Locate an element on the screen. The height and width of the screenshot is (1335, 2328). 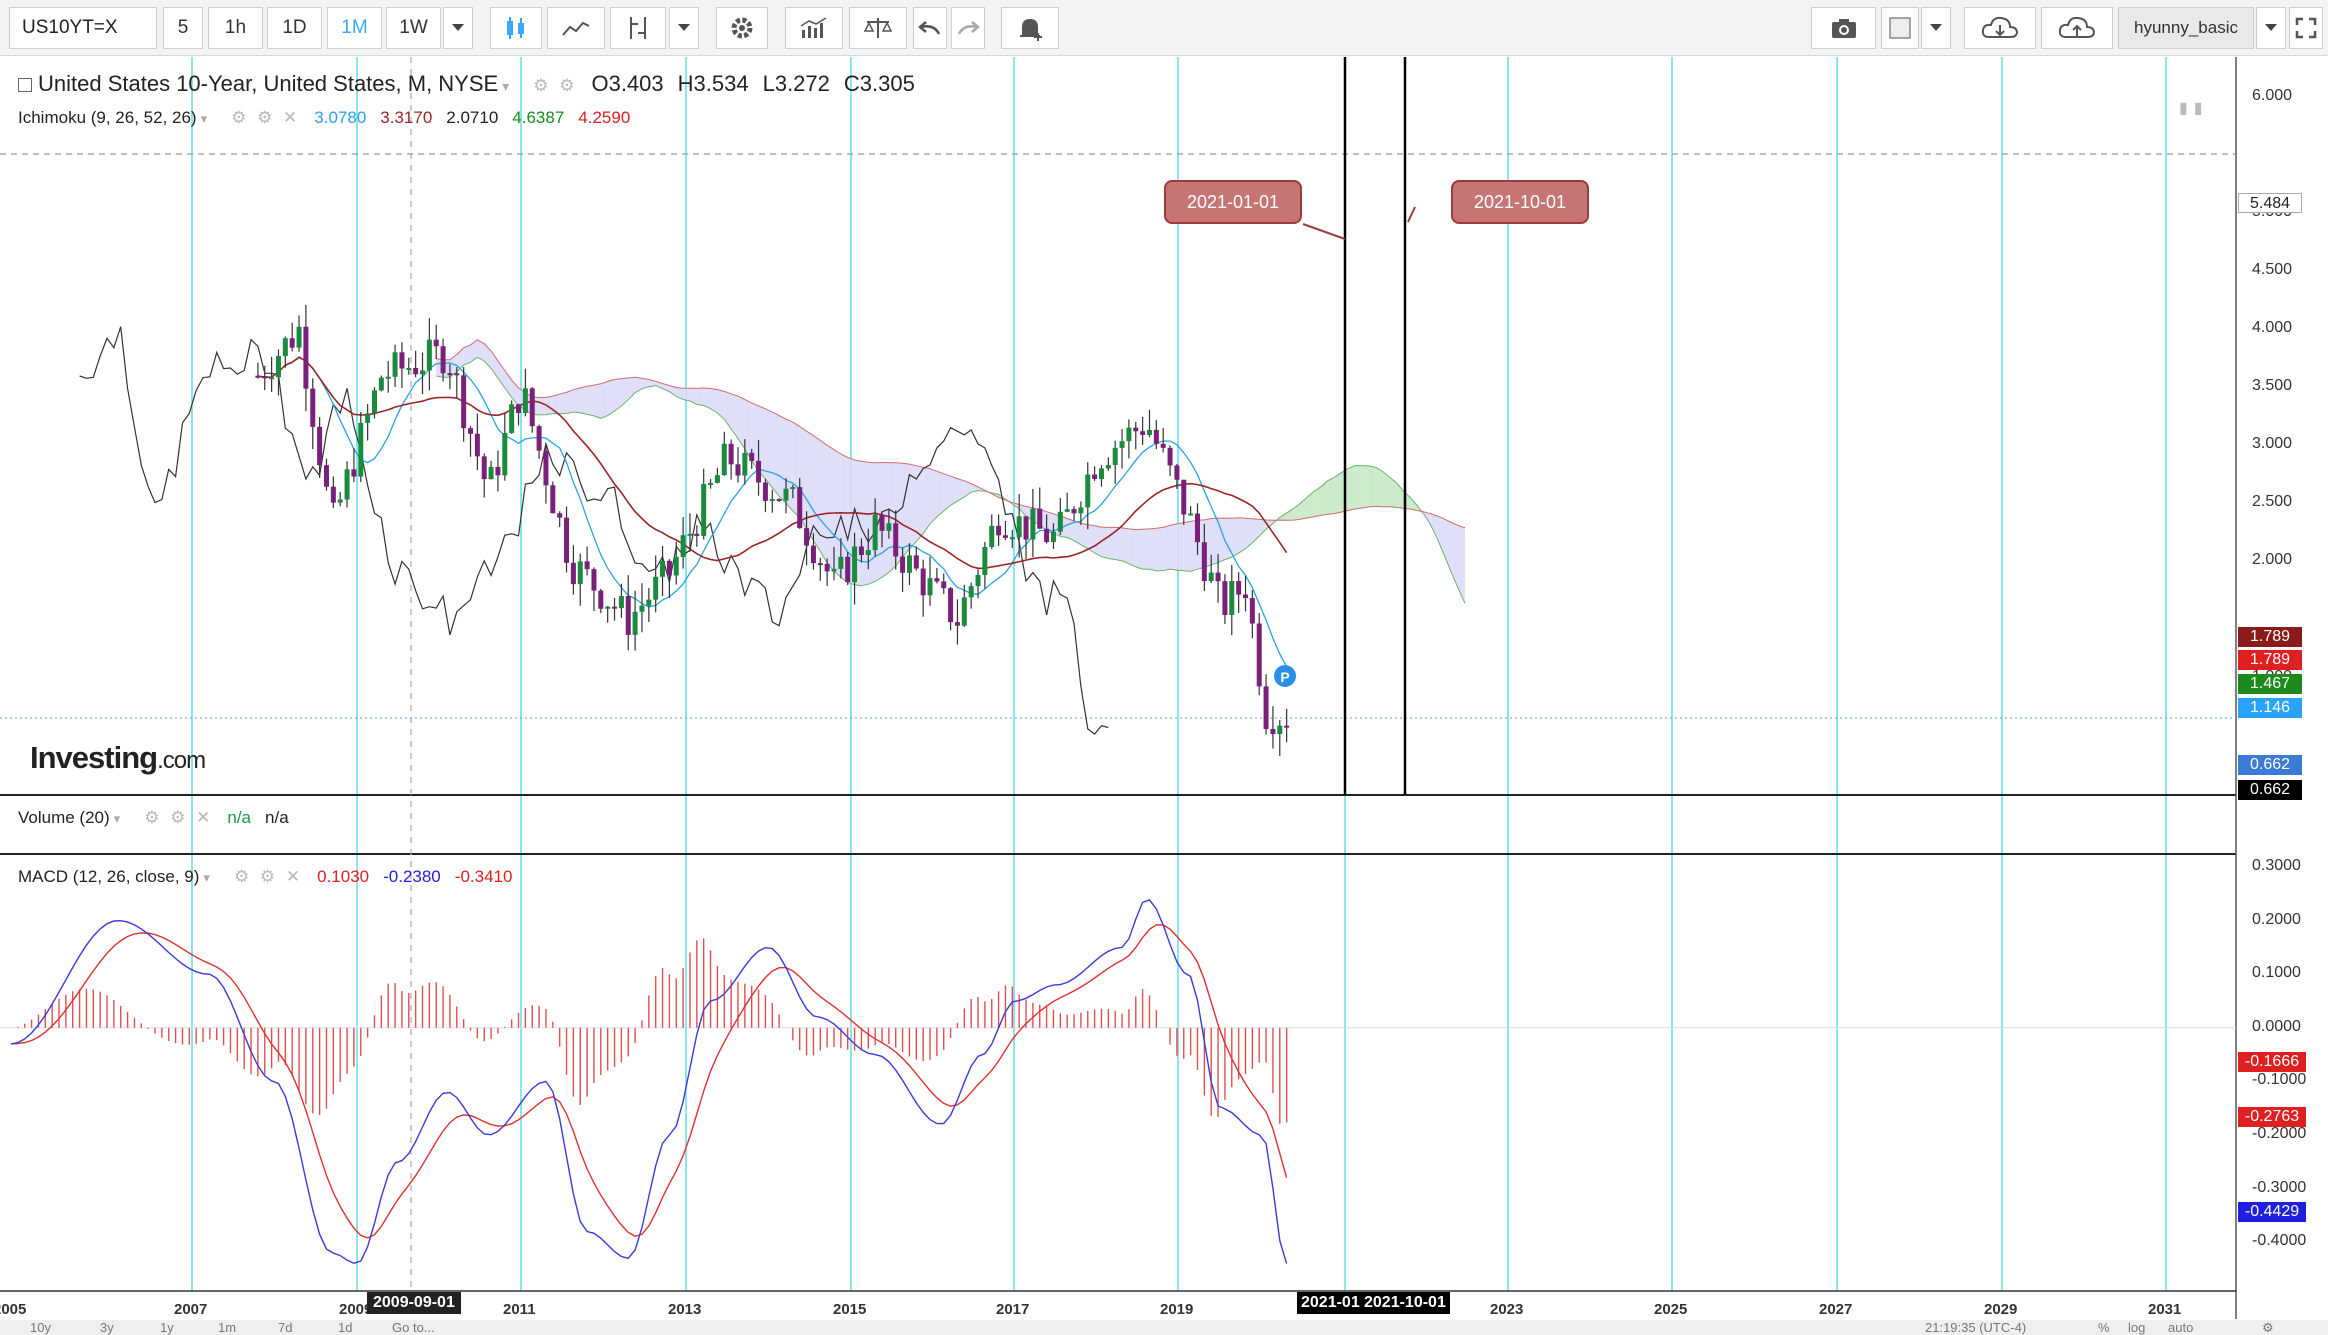
fullscreen-button is located at coordinates (2306, 28).